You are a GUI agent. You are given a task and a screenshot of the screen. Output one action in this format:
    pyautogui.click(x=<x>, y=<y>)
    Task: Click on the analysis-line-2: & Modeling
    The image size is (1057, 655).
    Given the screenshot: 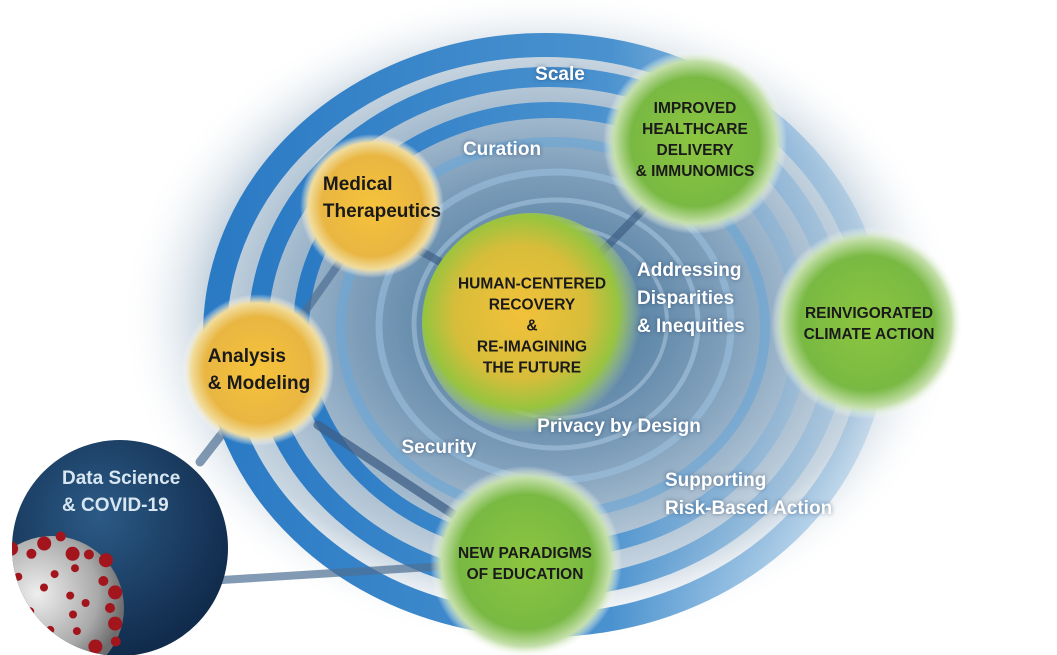 What is the action you would take?
    pyautogui.click(x=259, y=383)
    